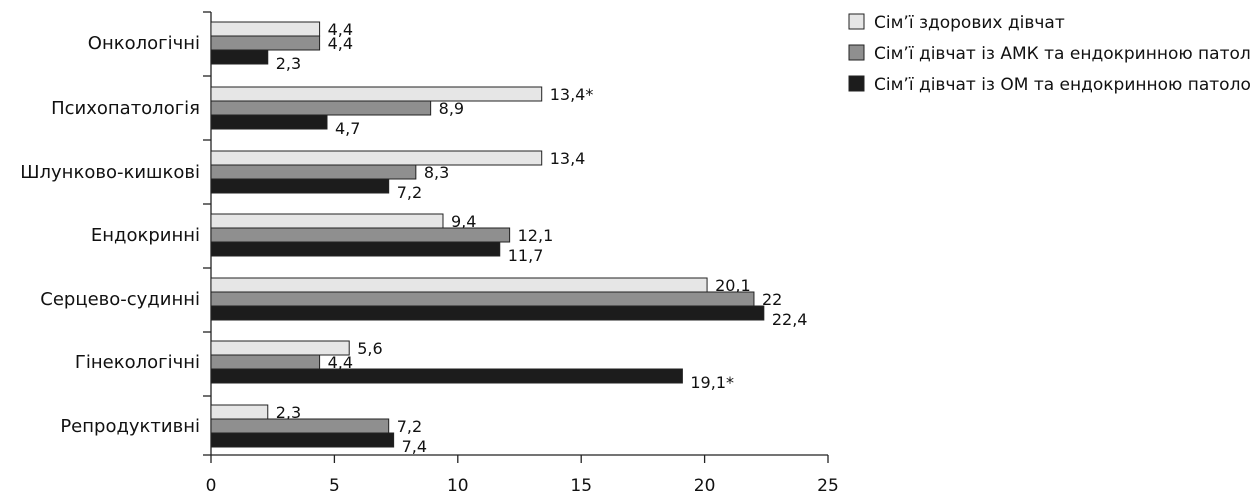  Describe the element at coordinates (572, 94) in the screenshot. I see `data-label: 13,4*` at that location.